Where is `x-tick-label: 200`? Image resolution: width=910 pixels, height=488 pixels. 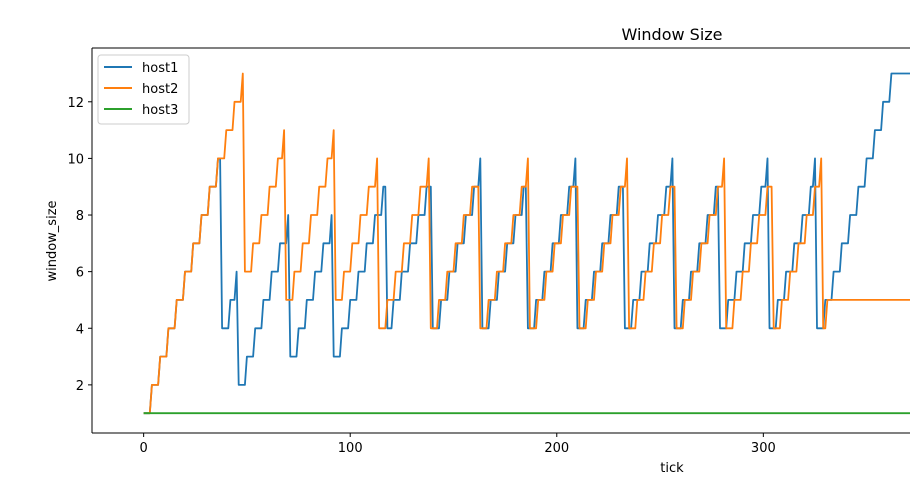
x-tick-label: 200 is located at coordinates (556, 448).